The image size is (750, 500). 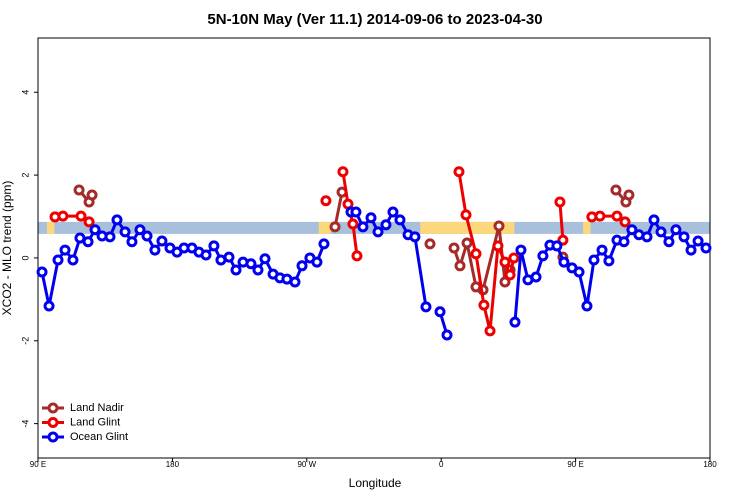 What do you see at coordinates (375, 483) in the screenshot?
I see `x-axis-label: Longitude` at bounding box center [375, 483].